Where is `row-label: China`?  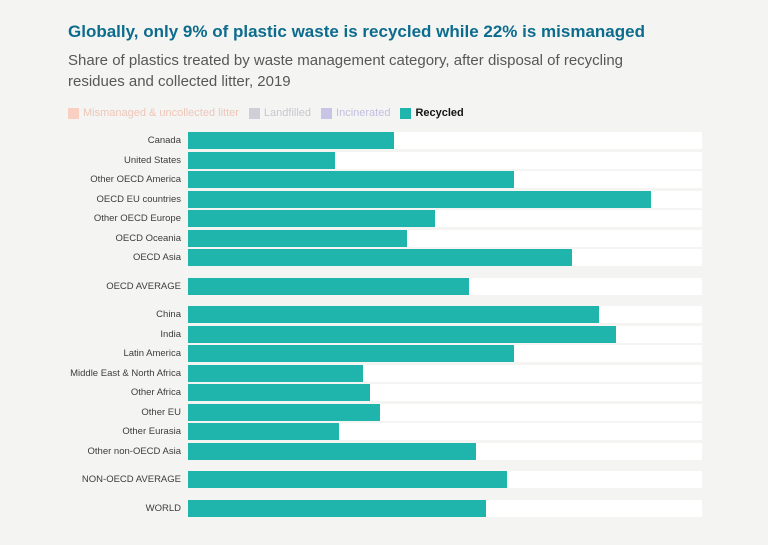 row-label: China is located at coordinates (168, 315).